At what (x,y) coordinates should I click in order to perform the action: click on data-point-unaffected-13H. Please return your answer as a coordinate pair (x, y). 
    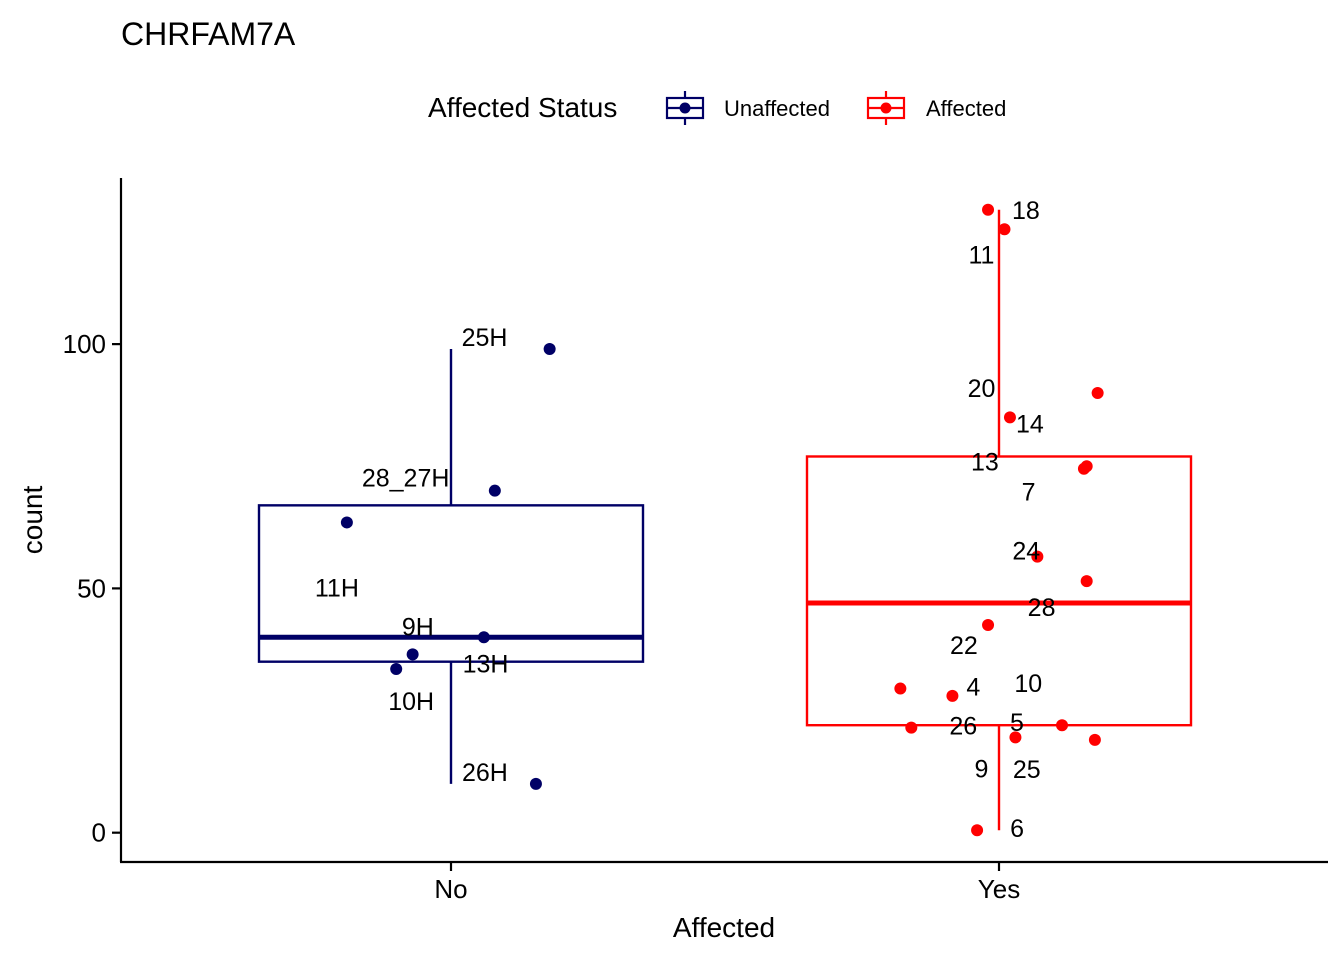
    Looking at the image, I should click on (412, 654).